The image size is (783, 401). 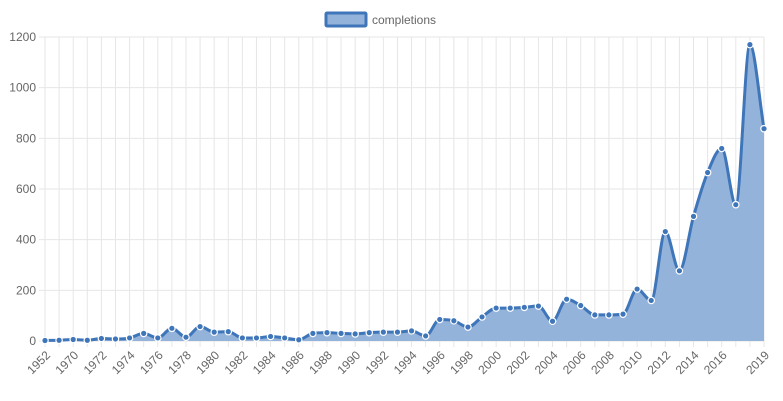 What do you see at coordinates (264, 362) in the screenshot?
I see `x-tick-label: 1984` at bounding box center [264, 362].